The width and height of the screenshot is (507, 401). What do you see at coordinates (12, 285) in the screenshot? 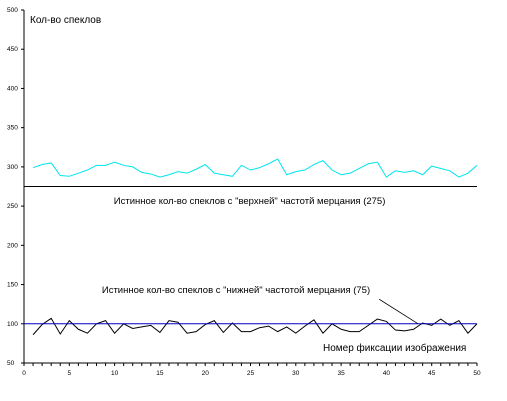
I see `y-tick-label: 150` at bounding box center [12, 285].